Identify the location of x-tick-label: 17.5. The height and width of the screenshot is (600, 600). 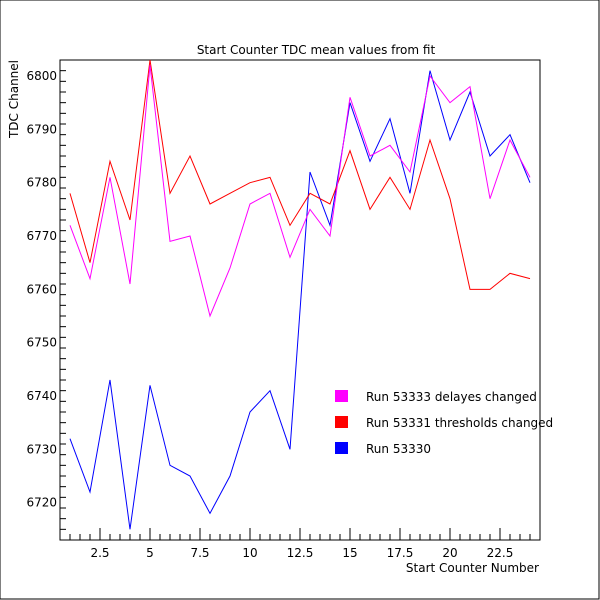
(400, 553).